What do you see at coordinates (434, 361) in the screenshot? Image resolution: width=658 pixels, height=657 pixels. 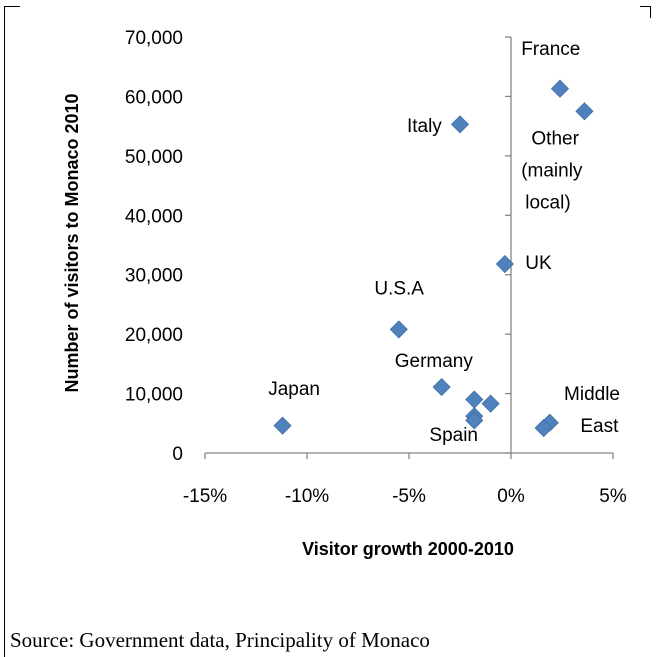 I see `point-label: Germany` at bounding box center [434, 361].